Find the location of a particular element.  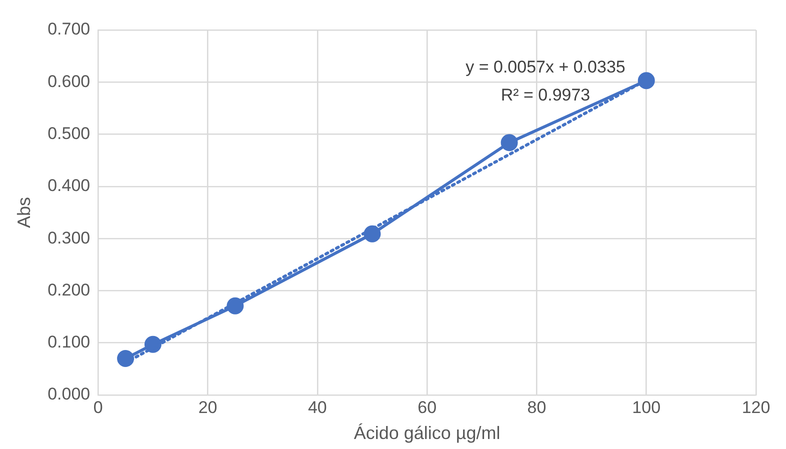

y-tick-label: 0.200 is located at coordinates (69, 290).